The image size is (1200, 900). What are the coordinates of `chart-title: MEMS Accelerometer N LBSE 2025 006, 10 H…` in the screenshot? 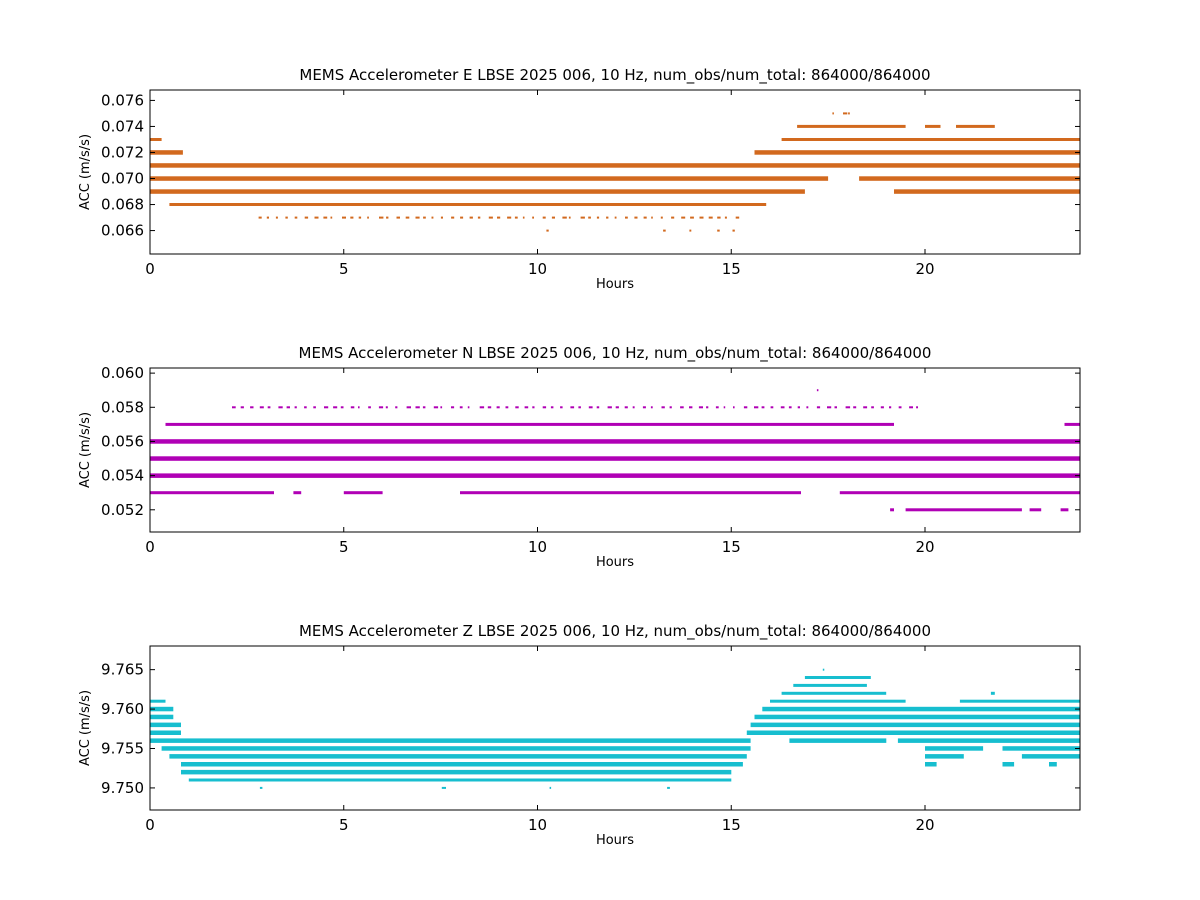 It's located at (615, 353).